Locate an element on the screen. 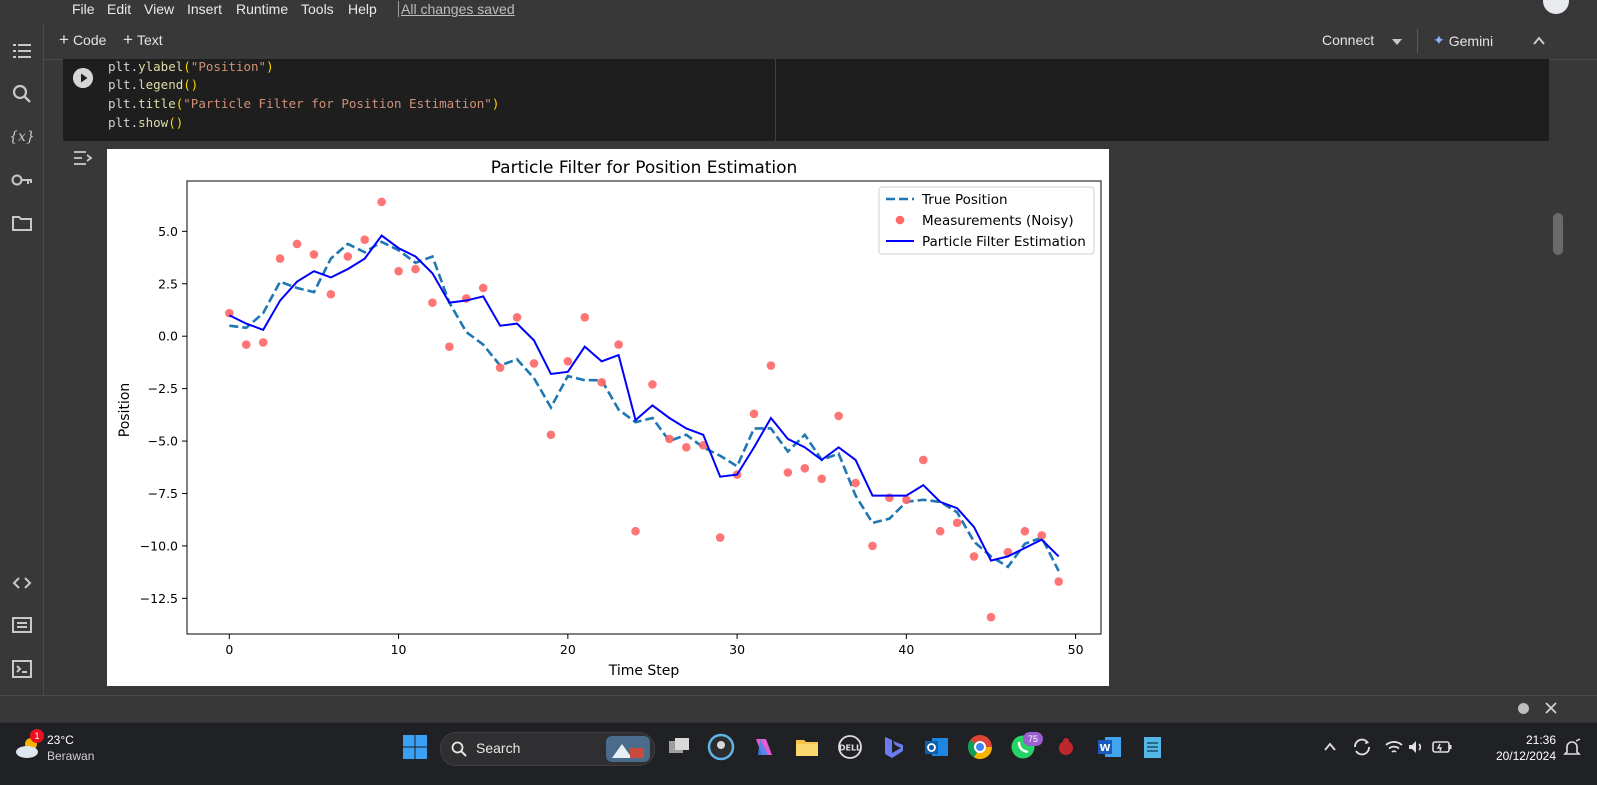 The image size is (1597, 785). close-icon is located at coordinates (1551, 708).